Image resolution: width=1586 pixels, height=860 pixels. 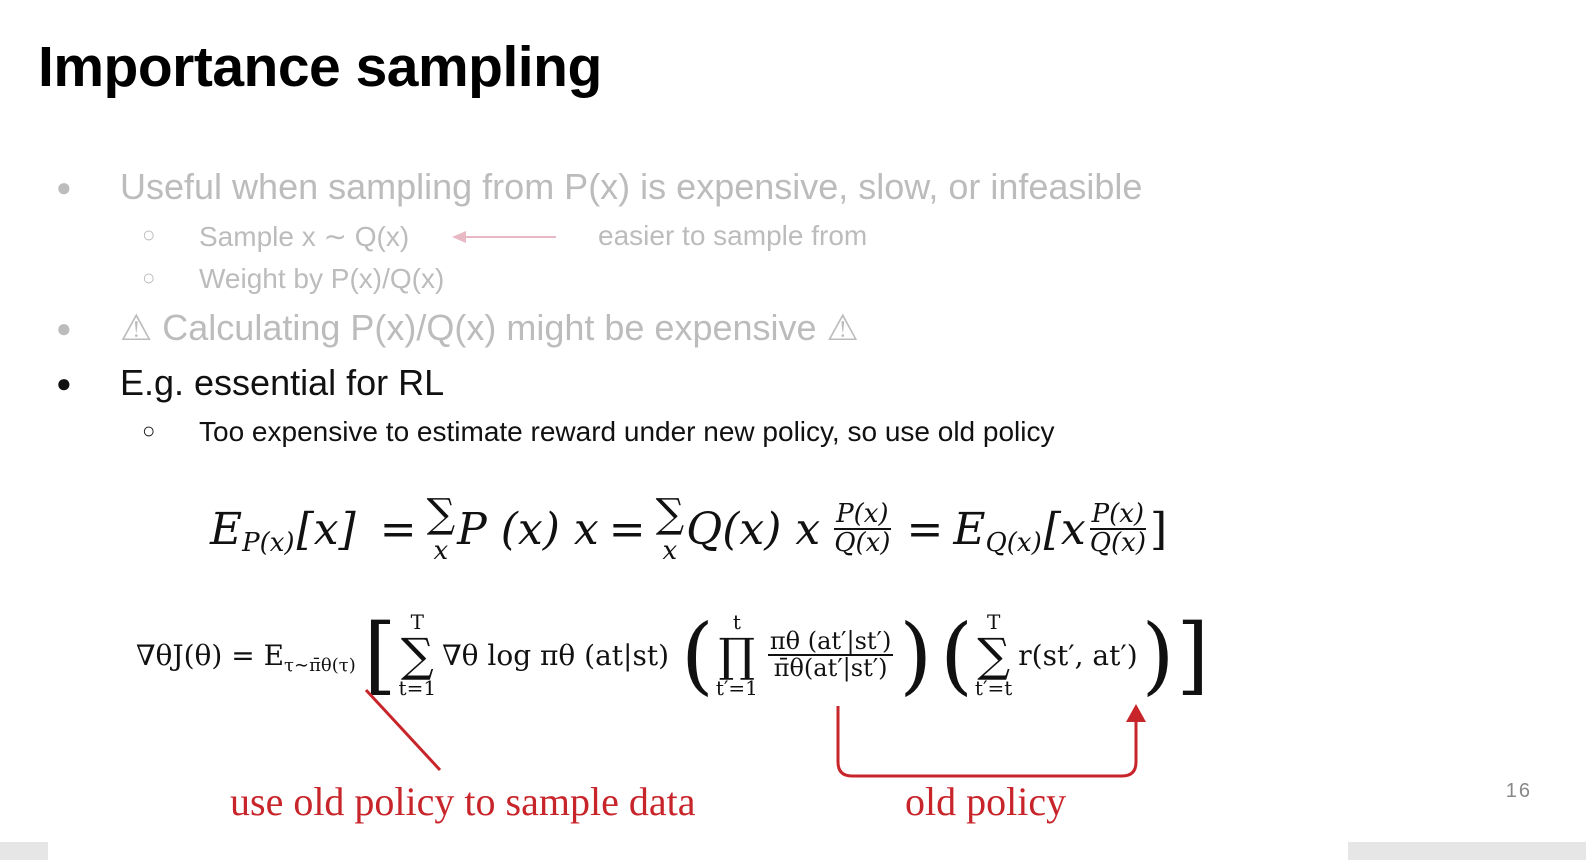 I want to click on eq2-paren-close-2: ), so click(x=1158, y=655).